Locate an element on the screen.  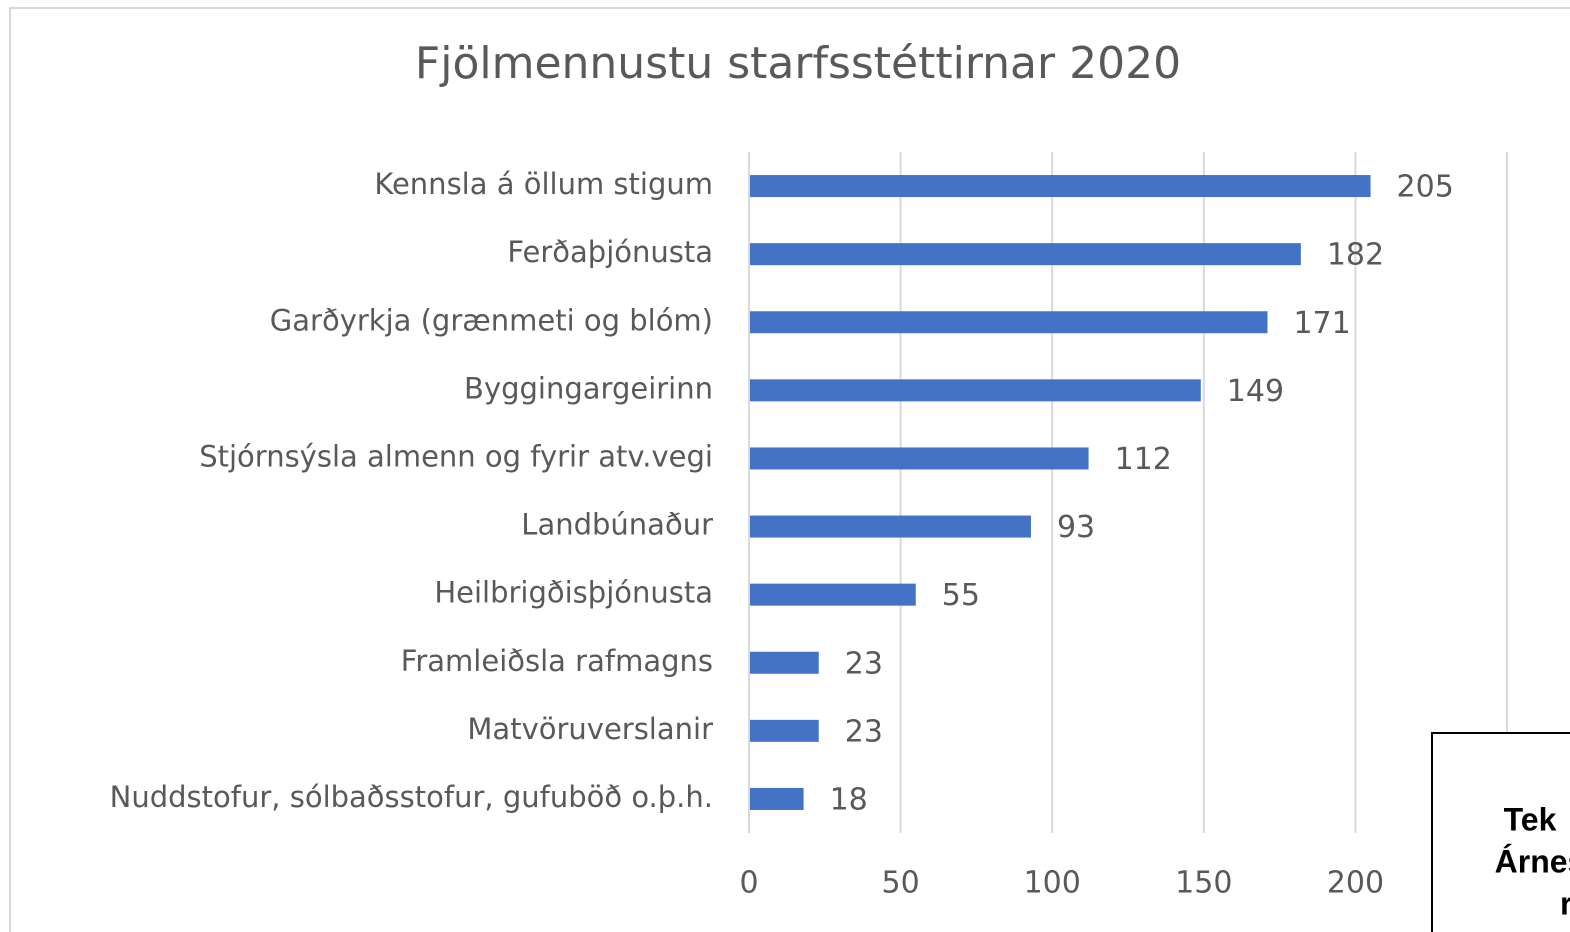
data-label: 205 is located at coordinates (1425, 187).